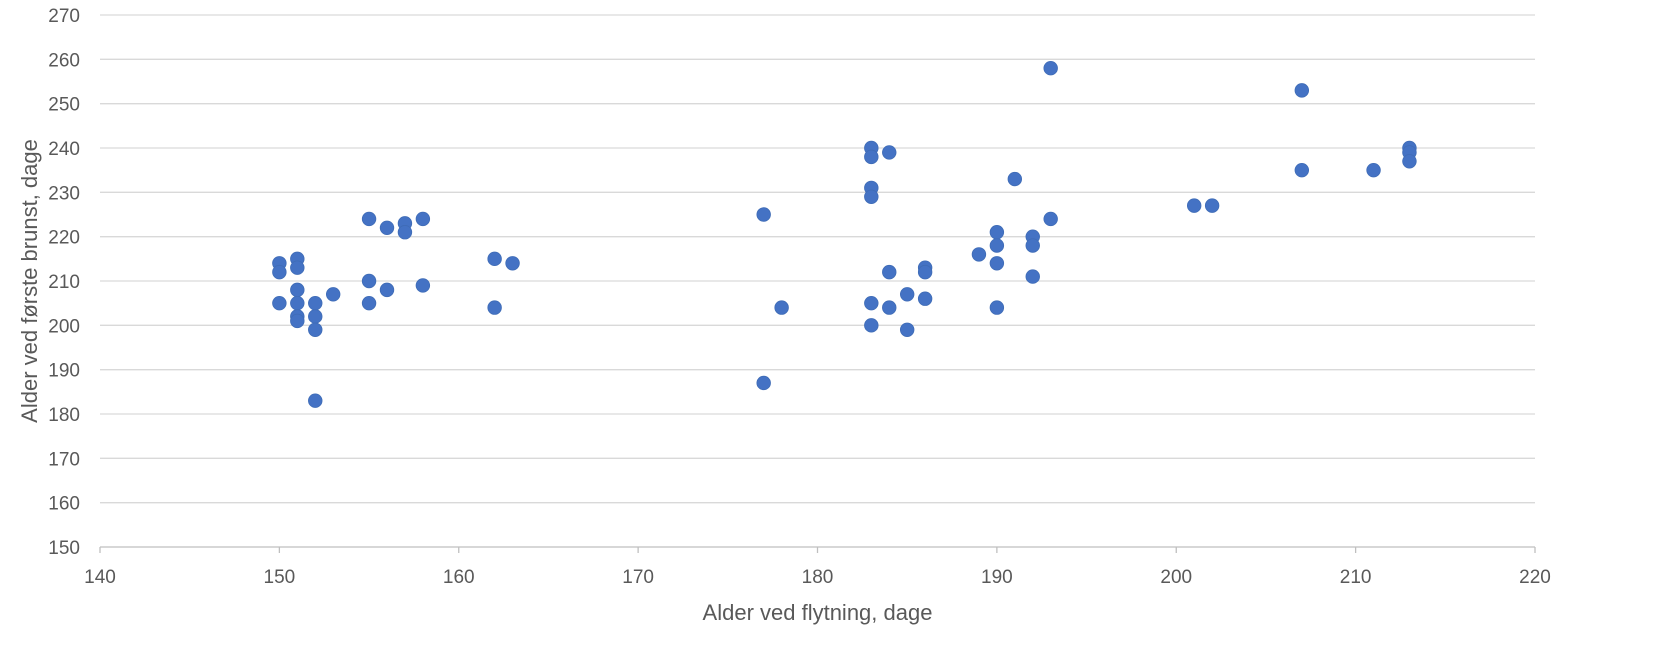  What do you see at coordinates (1535, 577) in the screenshot?
I see `x-tick-label: 220` at bounding box center [1535, 577].